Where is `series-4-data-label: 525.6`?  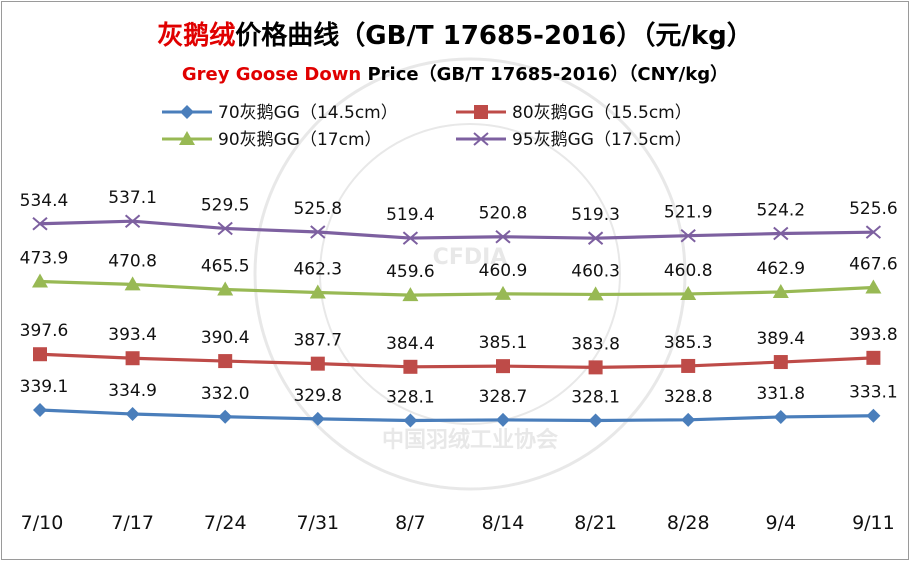 series-4-data-label: 525.6 is located at coordinates (873, 209).